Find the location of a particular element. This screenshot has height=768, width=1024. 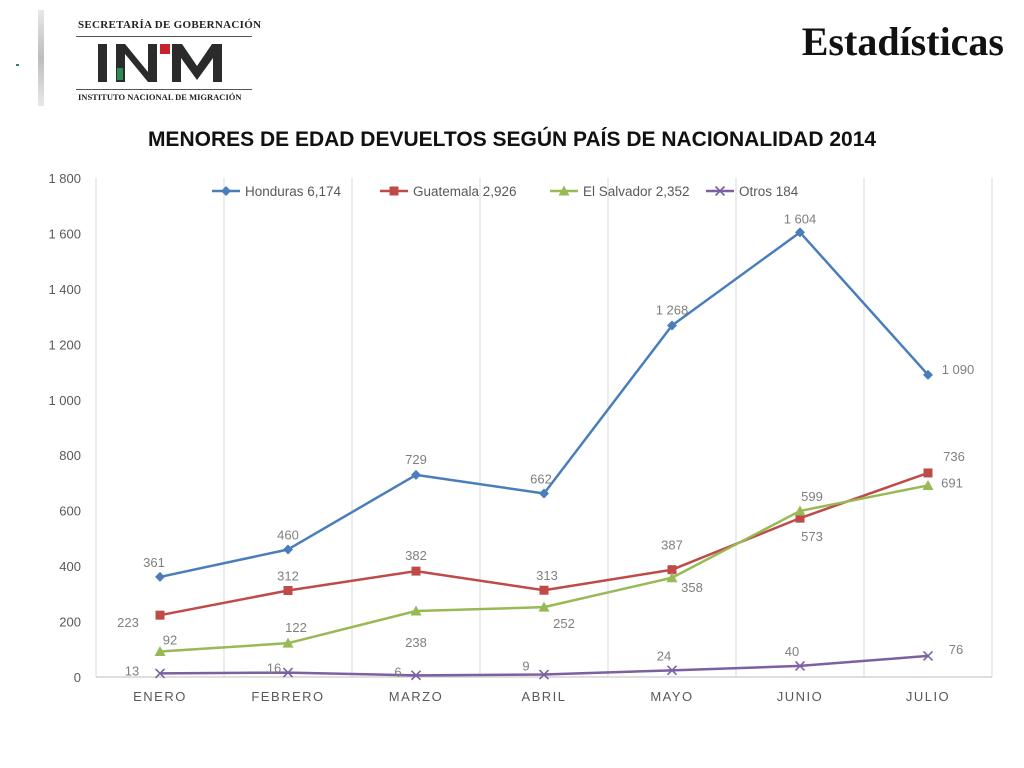

x-tick-label: JUNIO is located at coordinates (800, 696).